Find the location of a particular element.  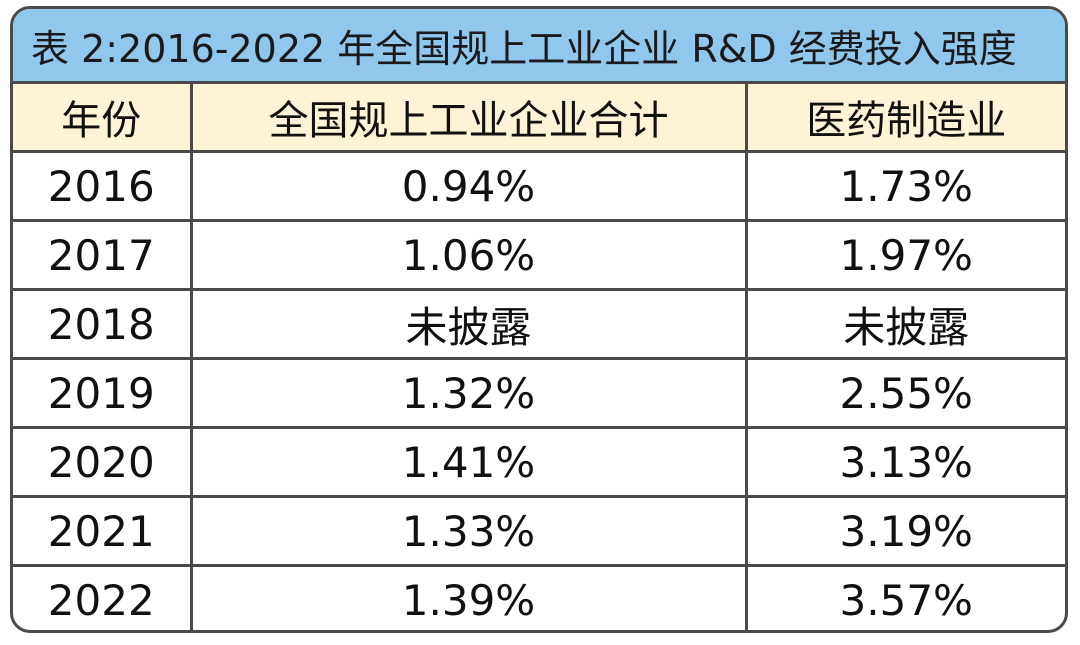

year-cell: 2019 is located at coordinates (103, 393).